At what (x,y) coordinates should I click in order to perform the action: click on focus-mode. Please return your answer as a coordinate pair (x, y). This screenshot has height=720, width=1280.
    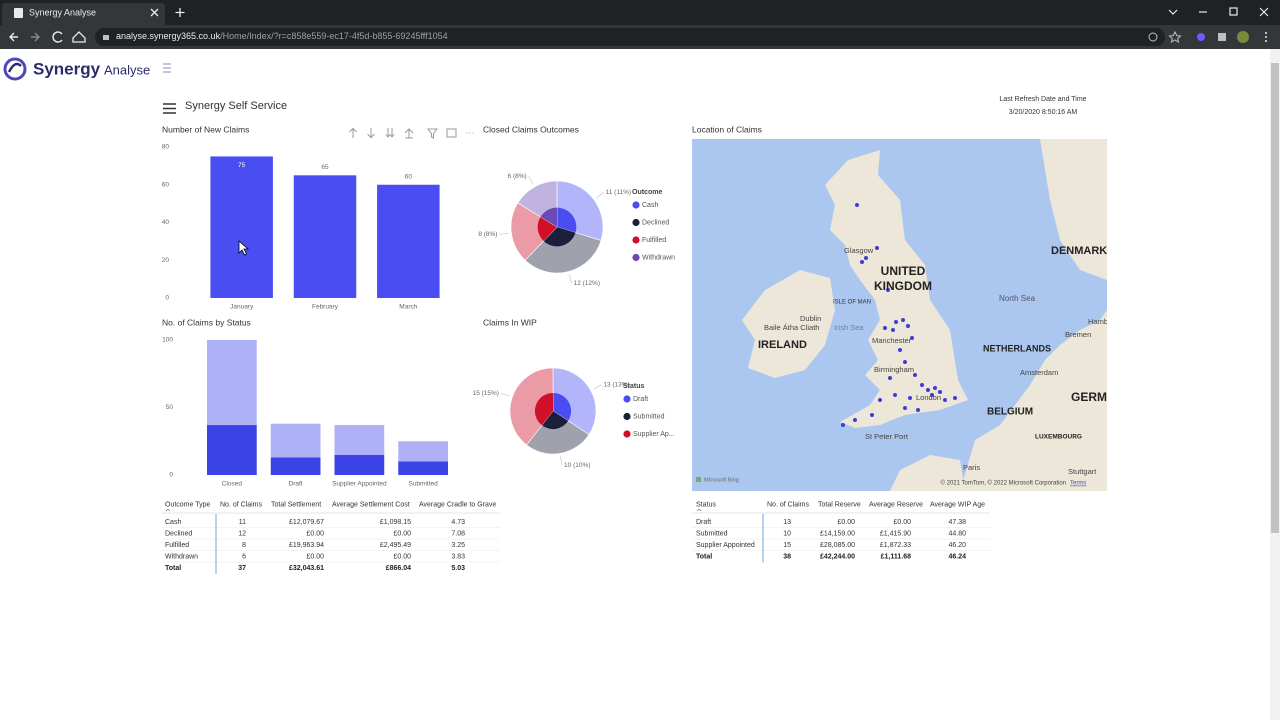
    Looking at the image, I should click on (451, 133).